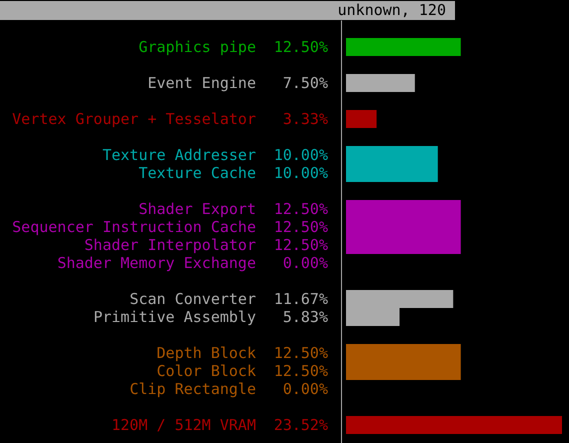 Image resolution: width=569 pixels, height=443 pixels. Describe the element at coordinates (134, 227) in the screenshot. I see `y-tick-label: Sequencer Instruction Cache` at that location.